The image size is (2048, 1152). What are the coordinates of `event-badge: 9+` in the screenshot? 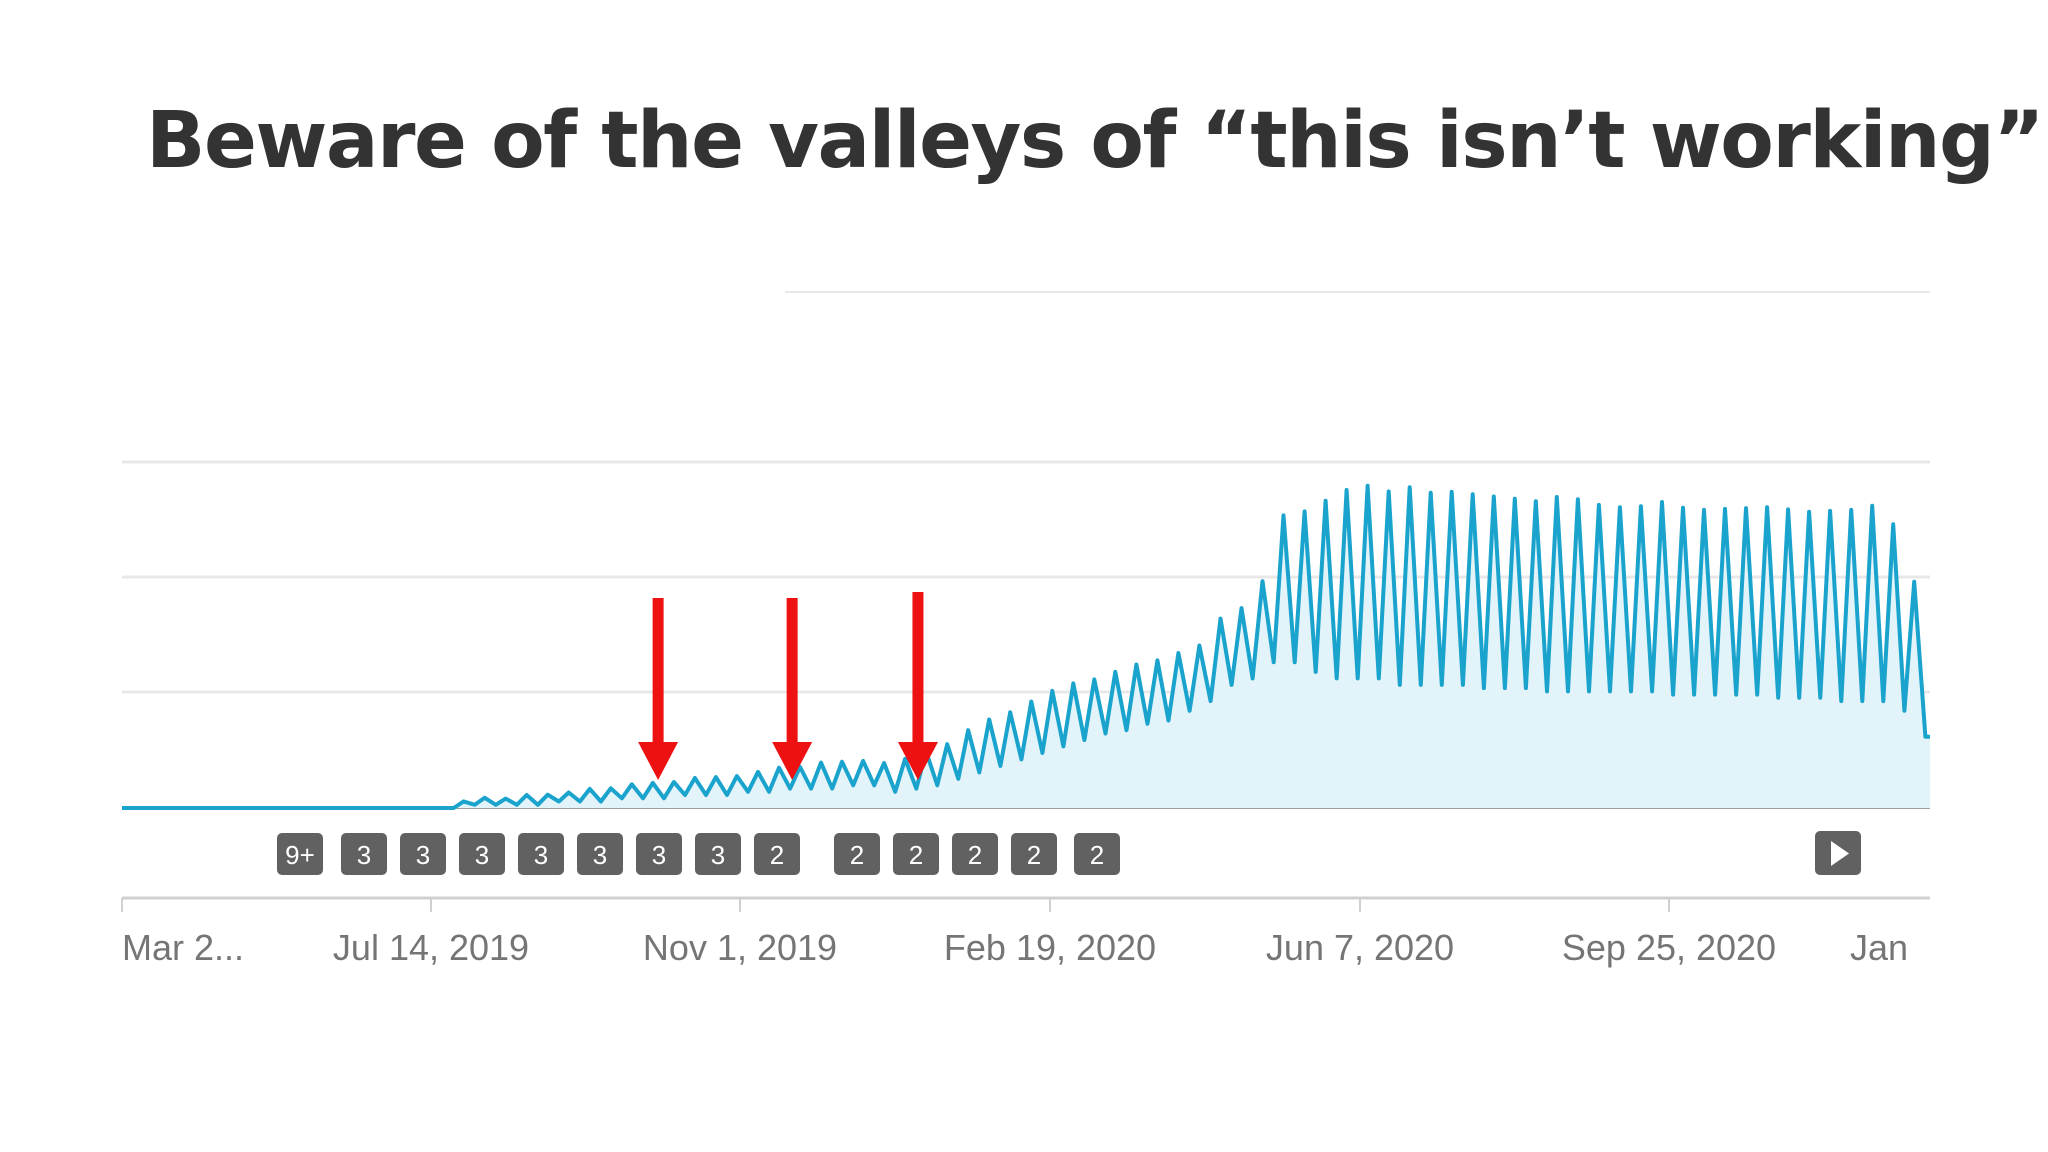 It's located at (300, 854).